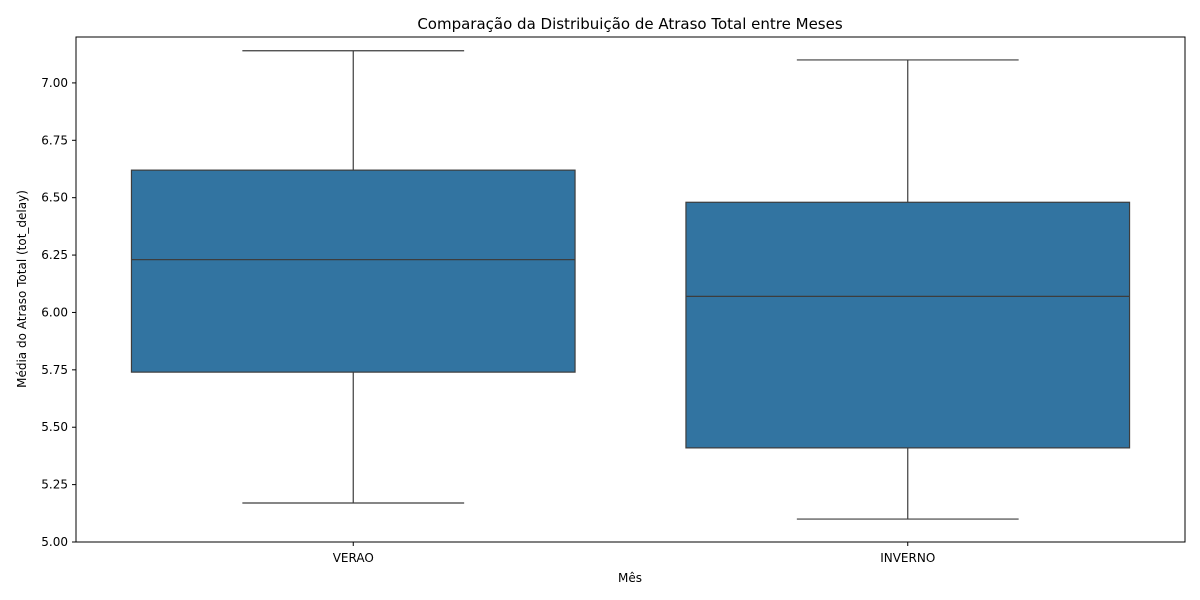 The width and height of the screenshot is (1200, 600). I want to click on y-tick-label: 6.50, so click(54, 198).